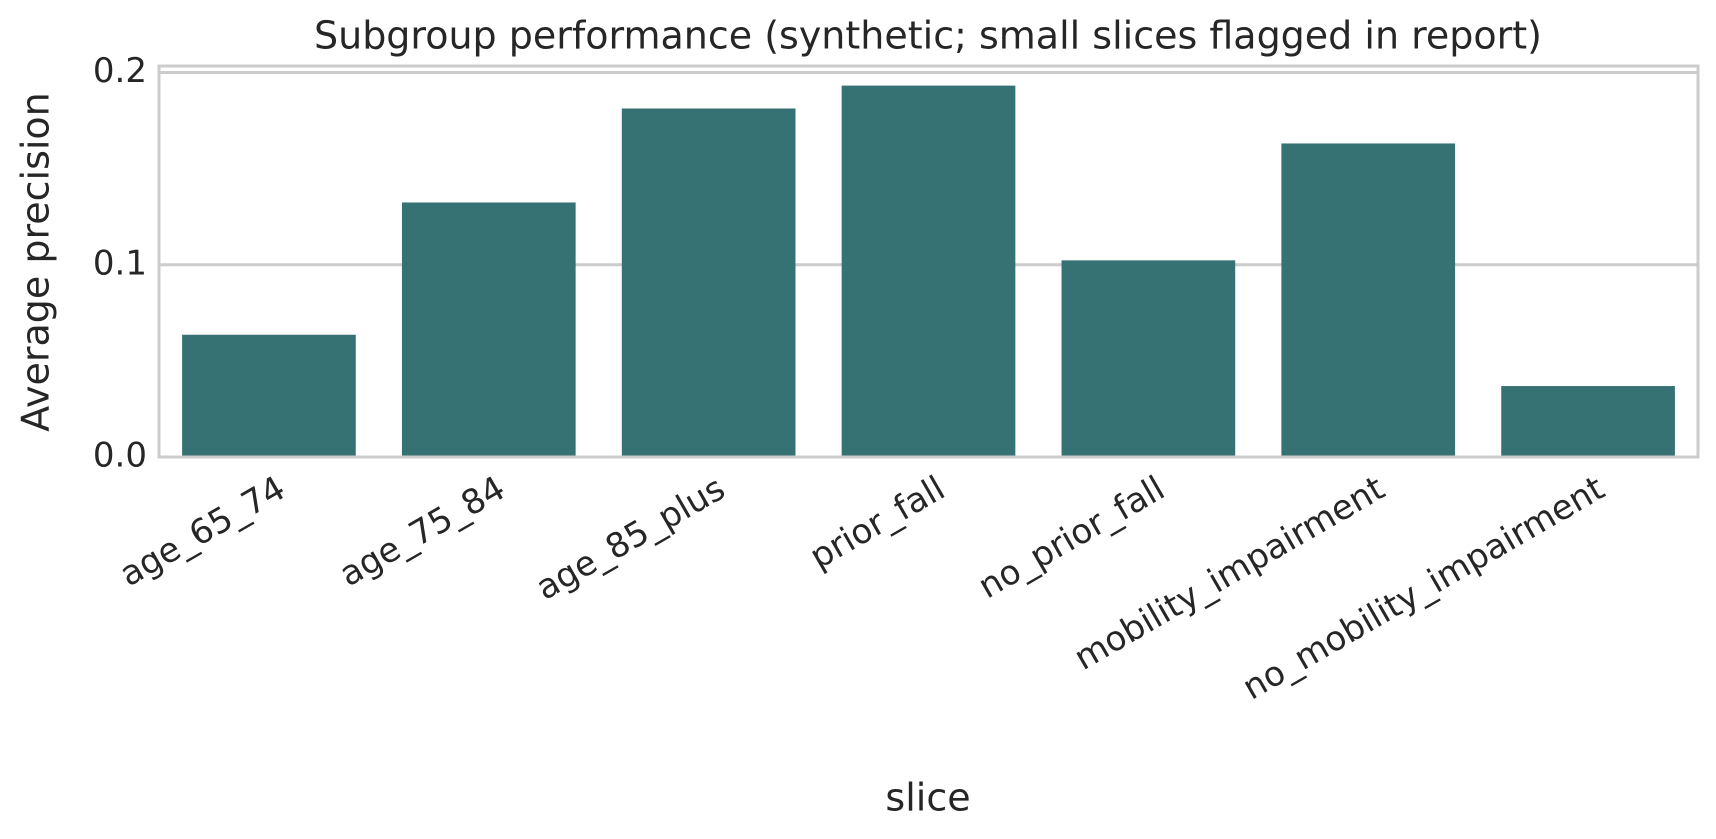 This screenshot has height=839, width=1716. Describe the element at coordinates (630, 538) in the screenshot. I see `x-tick-label: age_85_plus` at that location.